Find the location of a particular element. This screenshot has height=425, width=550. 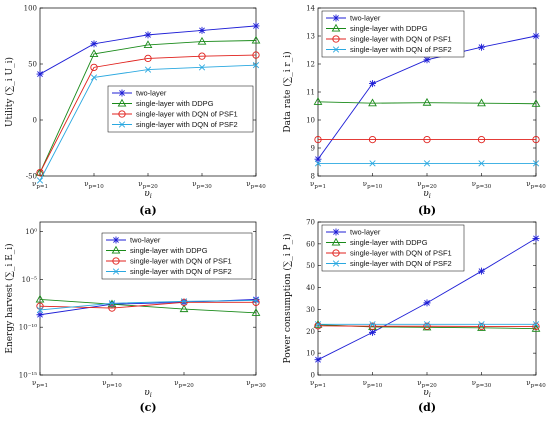

y-tick-label: 11 is located at coordinates (310, 93).